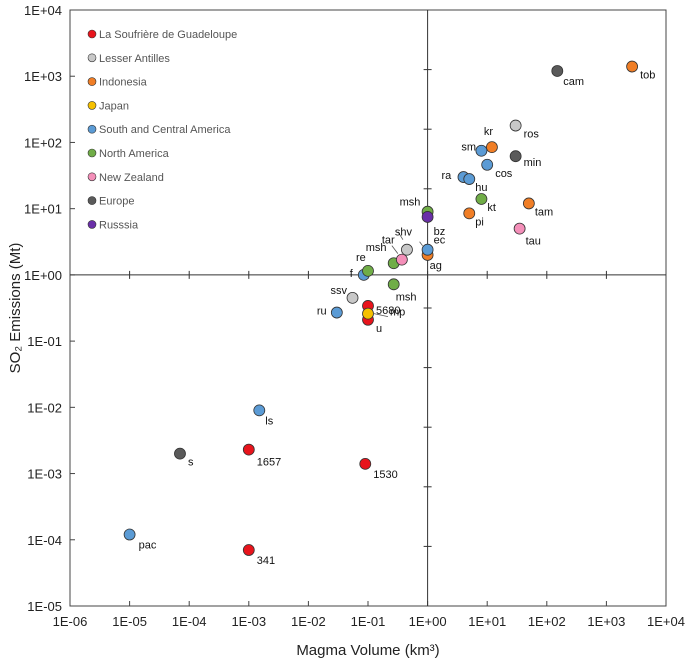 This screenshot has width=692, height=661. I want to click on x-tick-label: 1E-04, so click(189, 621).